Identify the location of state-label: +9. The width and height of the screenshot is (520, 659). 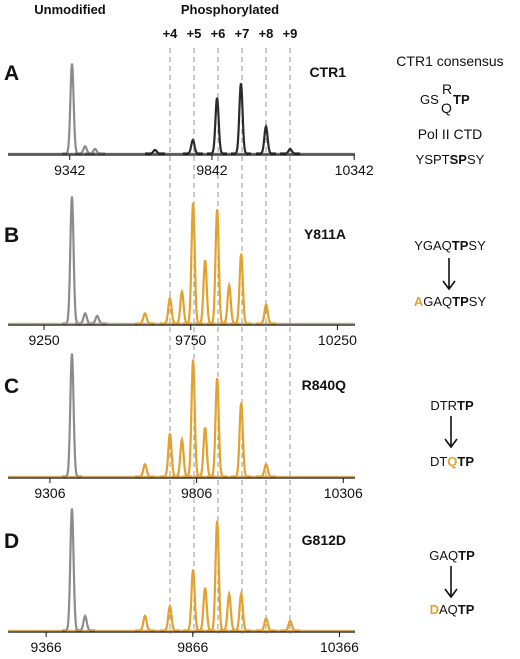
(290, 33).